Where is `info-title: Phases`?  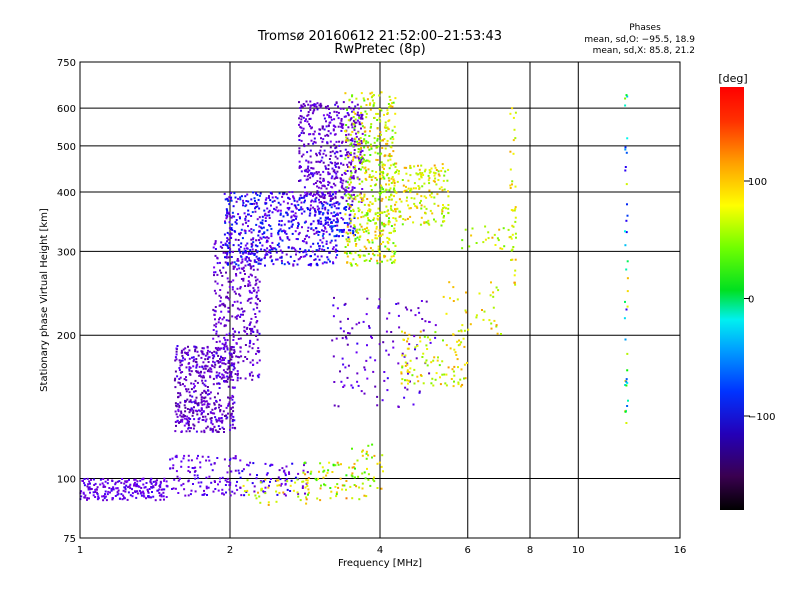
info-title: Phases is located at coordinates (645, 28).